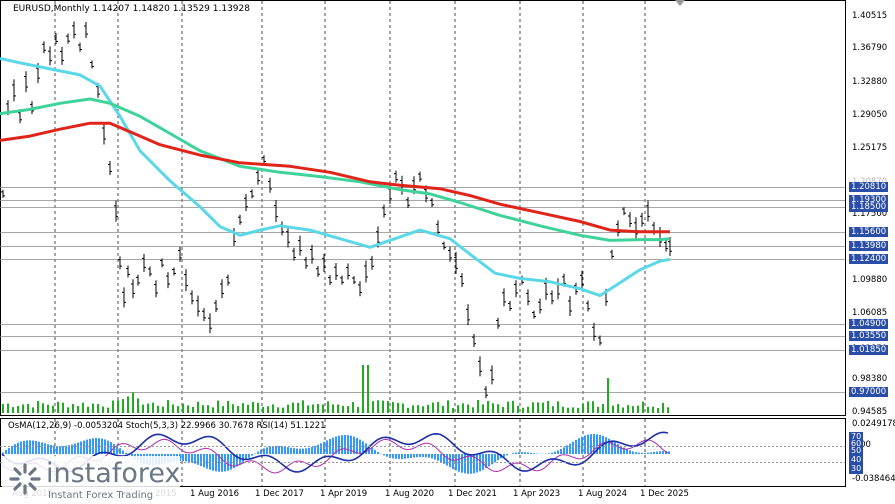 This screenshot has height=504, width=895. What do you see at coordinates (856, 460) in the screenshot?
I see `osc-level-label: 40` at bounding box center [856, 460].